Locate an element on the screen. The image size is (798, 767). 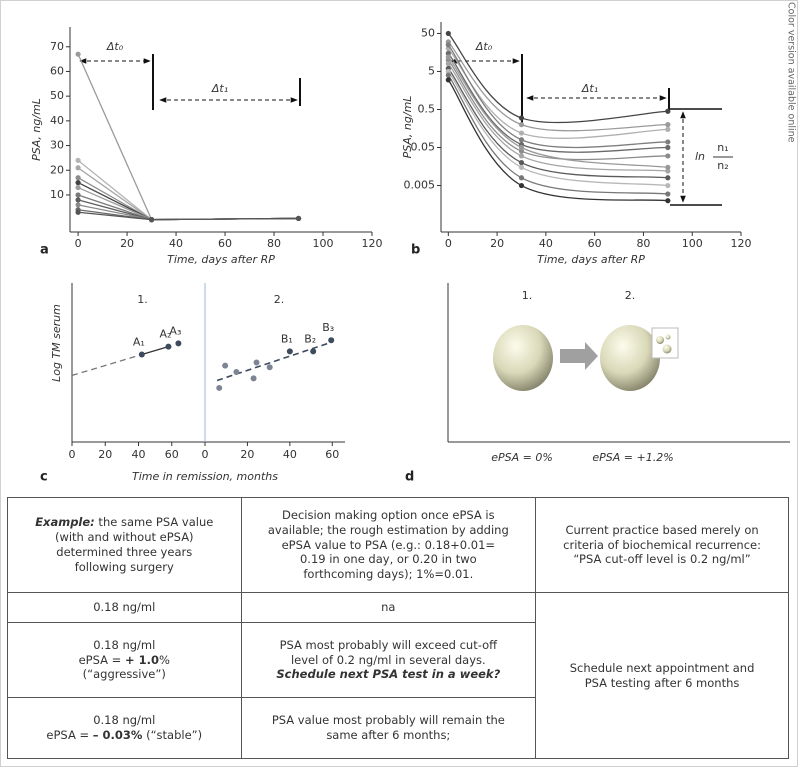
x-tick-label: 20 is located at coordinates (127, 243).